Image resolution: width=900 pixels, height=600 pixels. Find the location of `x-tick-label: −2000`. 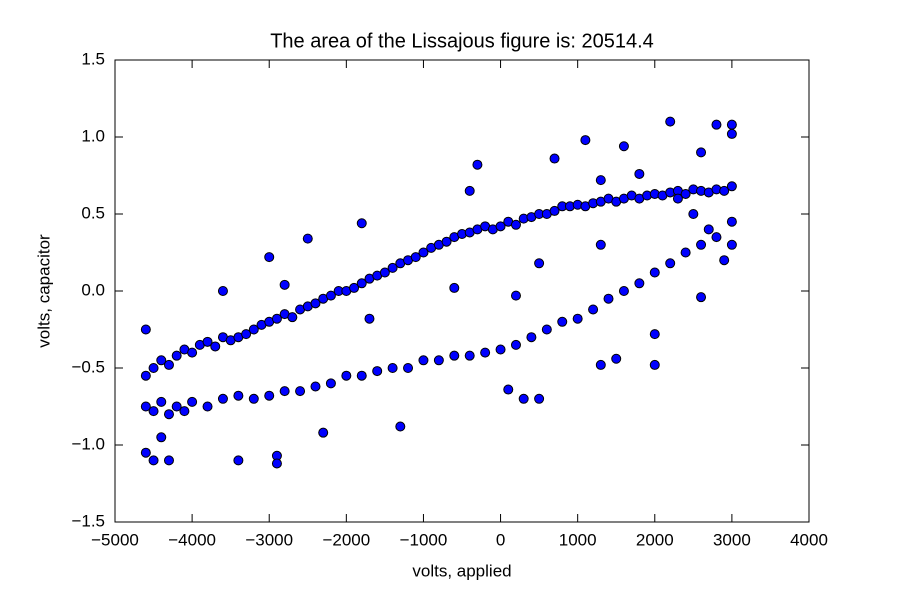

x-tick-label: −2000 is located at coordinates (346, 539).